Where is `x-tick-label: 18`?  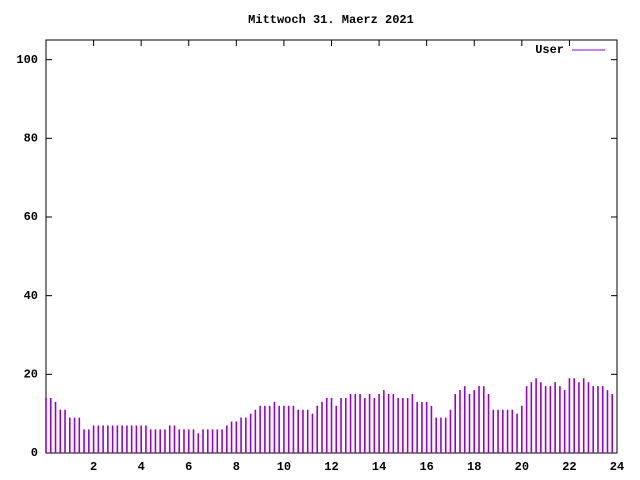 x-tick-label: 18 is located at coordinates (474, 467).